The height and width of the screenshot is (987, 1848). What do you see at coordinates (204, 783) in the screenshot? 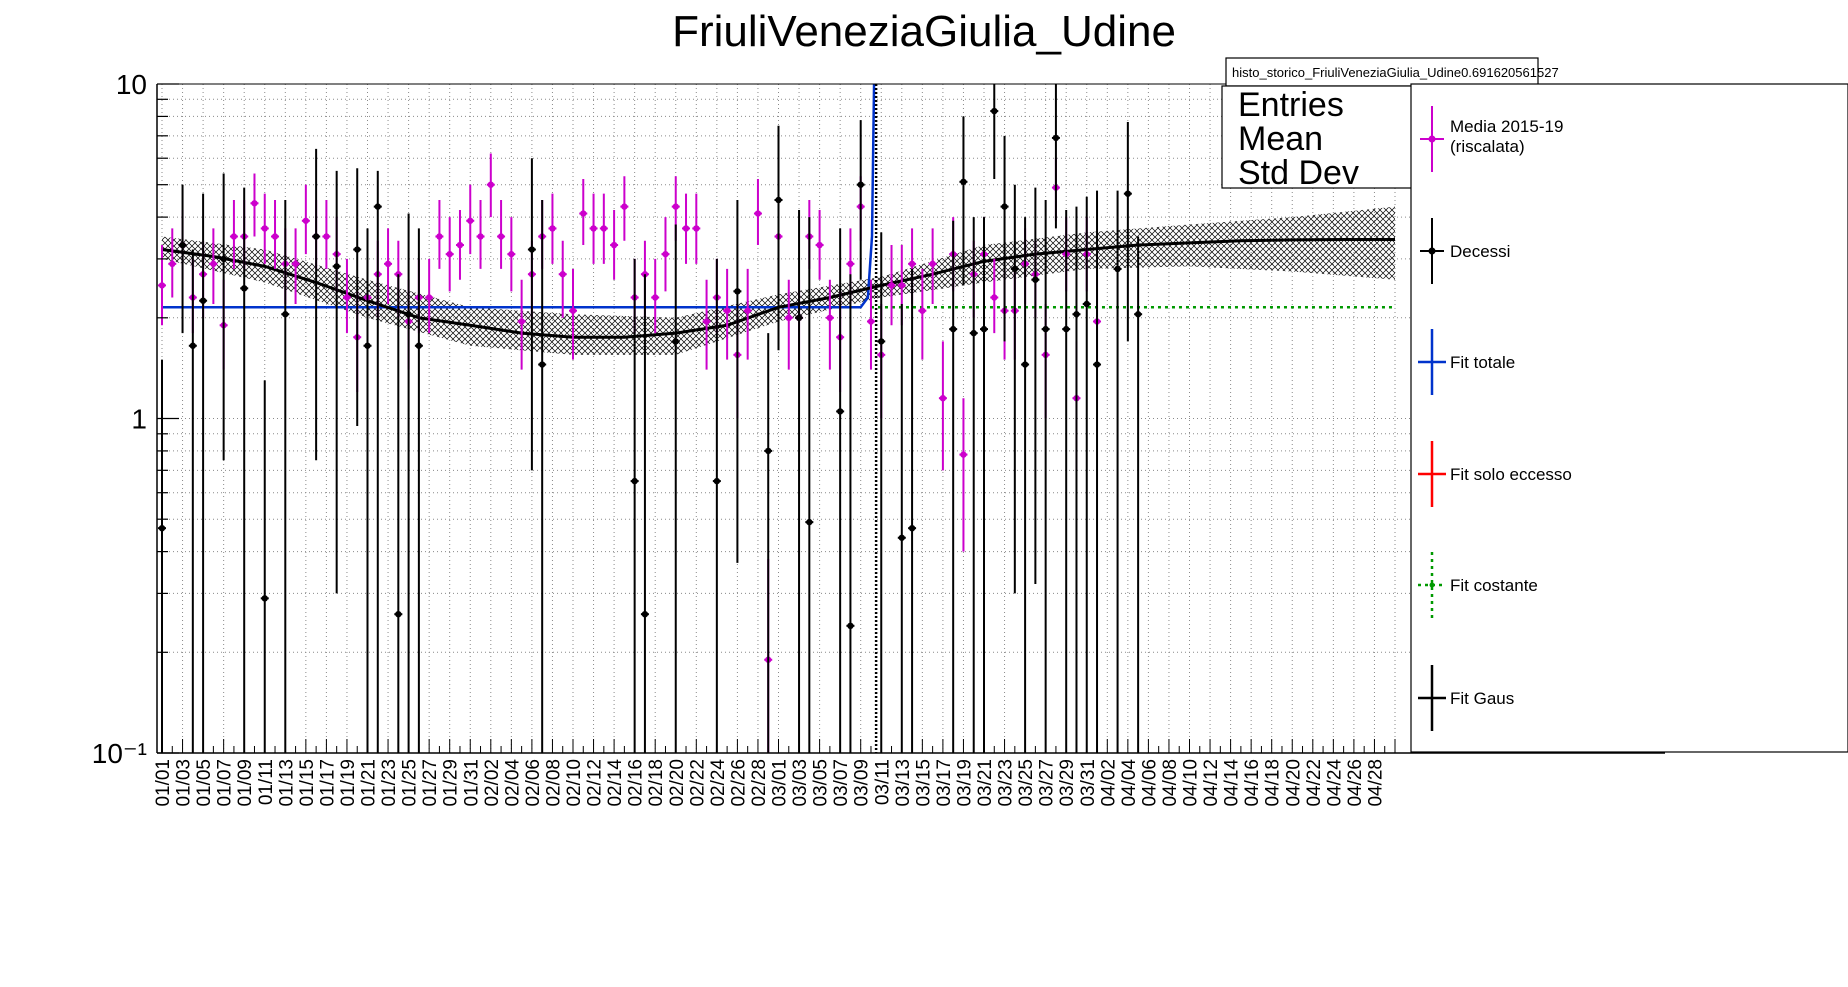
I see `x-tick-label: 01/05` at bounding box center [204, 783].